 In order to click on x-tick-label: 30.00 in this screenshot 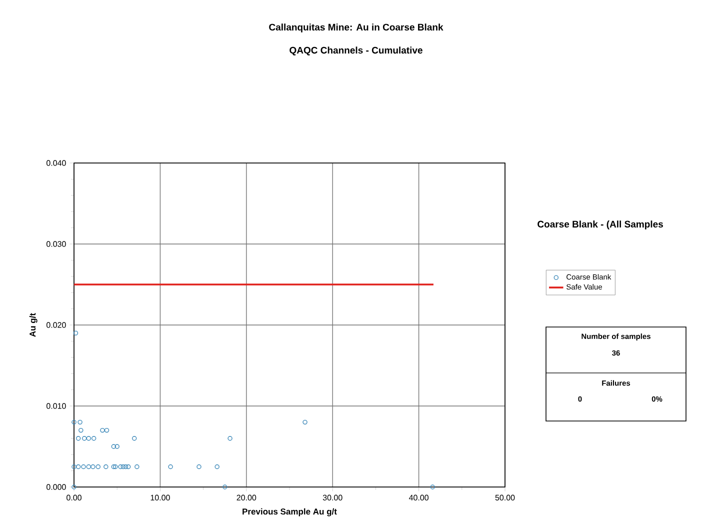, I will do `click(332, 497)`.